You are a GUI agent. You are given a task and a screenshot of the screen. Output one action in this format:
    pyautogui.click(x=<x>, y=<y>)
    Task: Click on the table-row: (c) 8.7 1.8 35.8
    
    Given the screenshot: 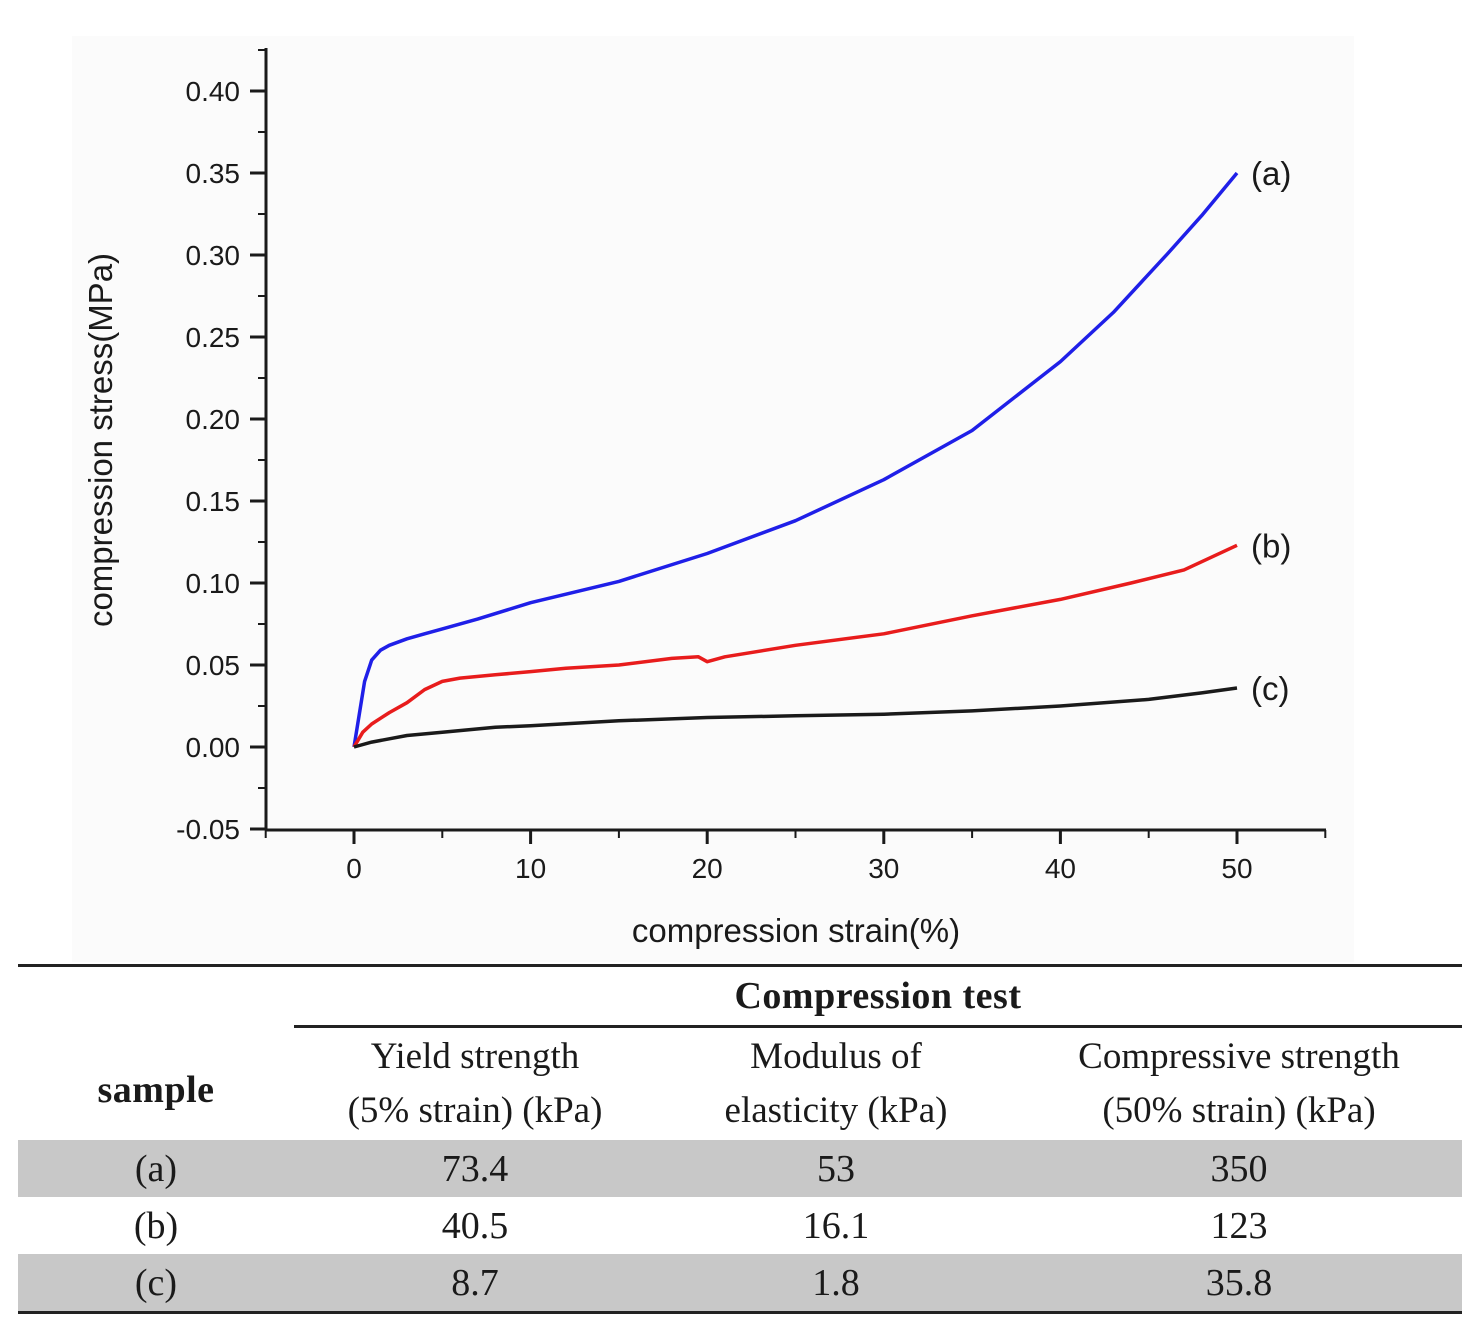 What is the action you would take?
    pyautogui.click(x=740, y=1284)
    